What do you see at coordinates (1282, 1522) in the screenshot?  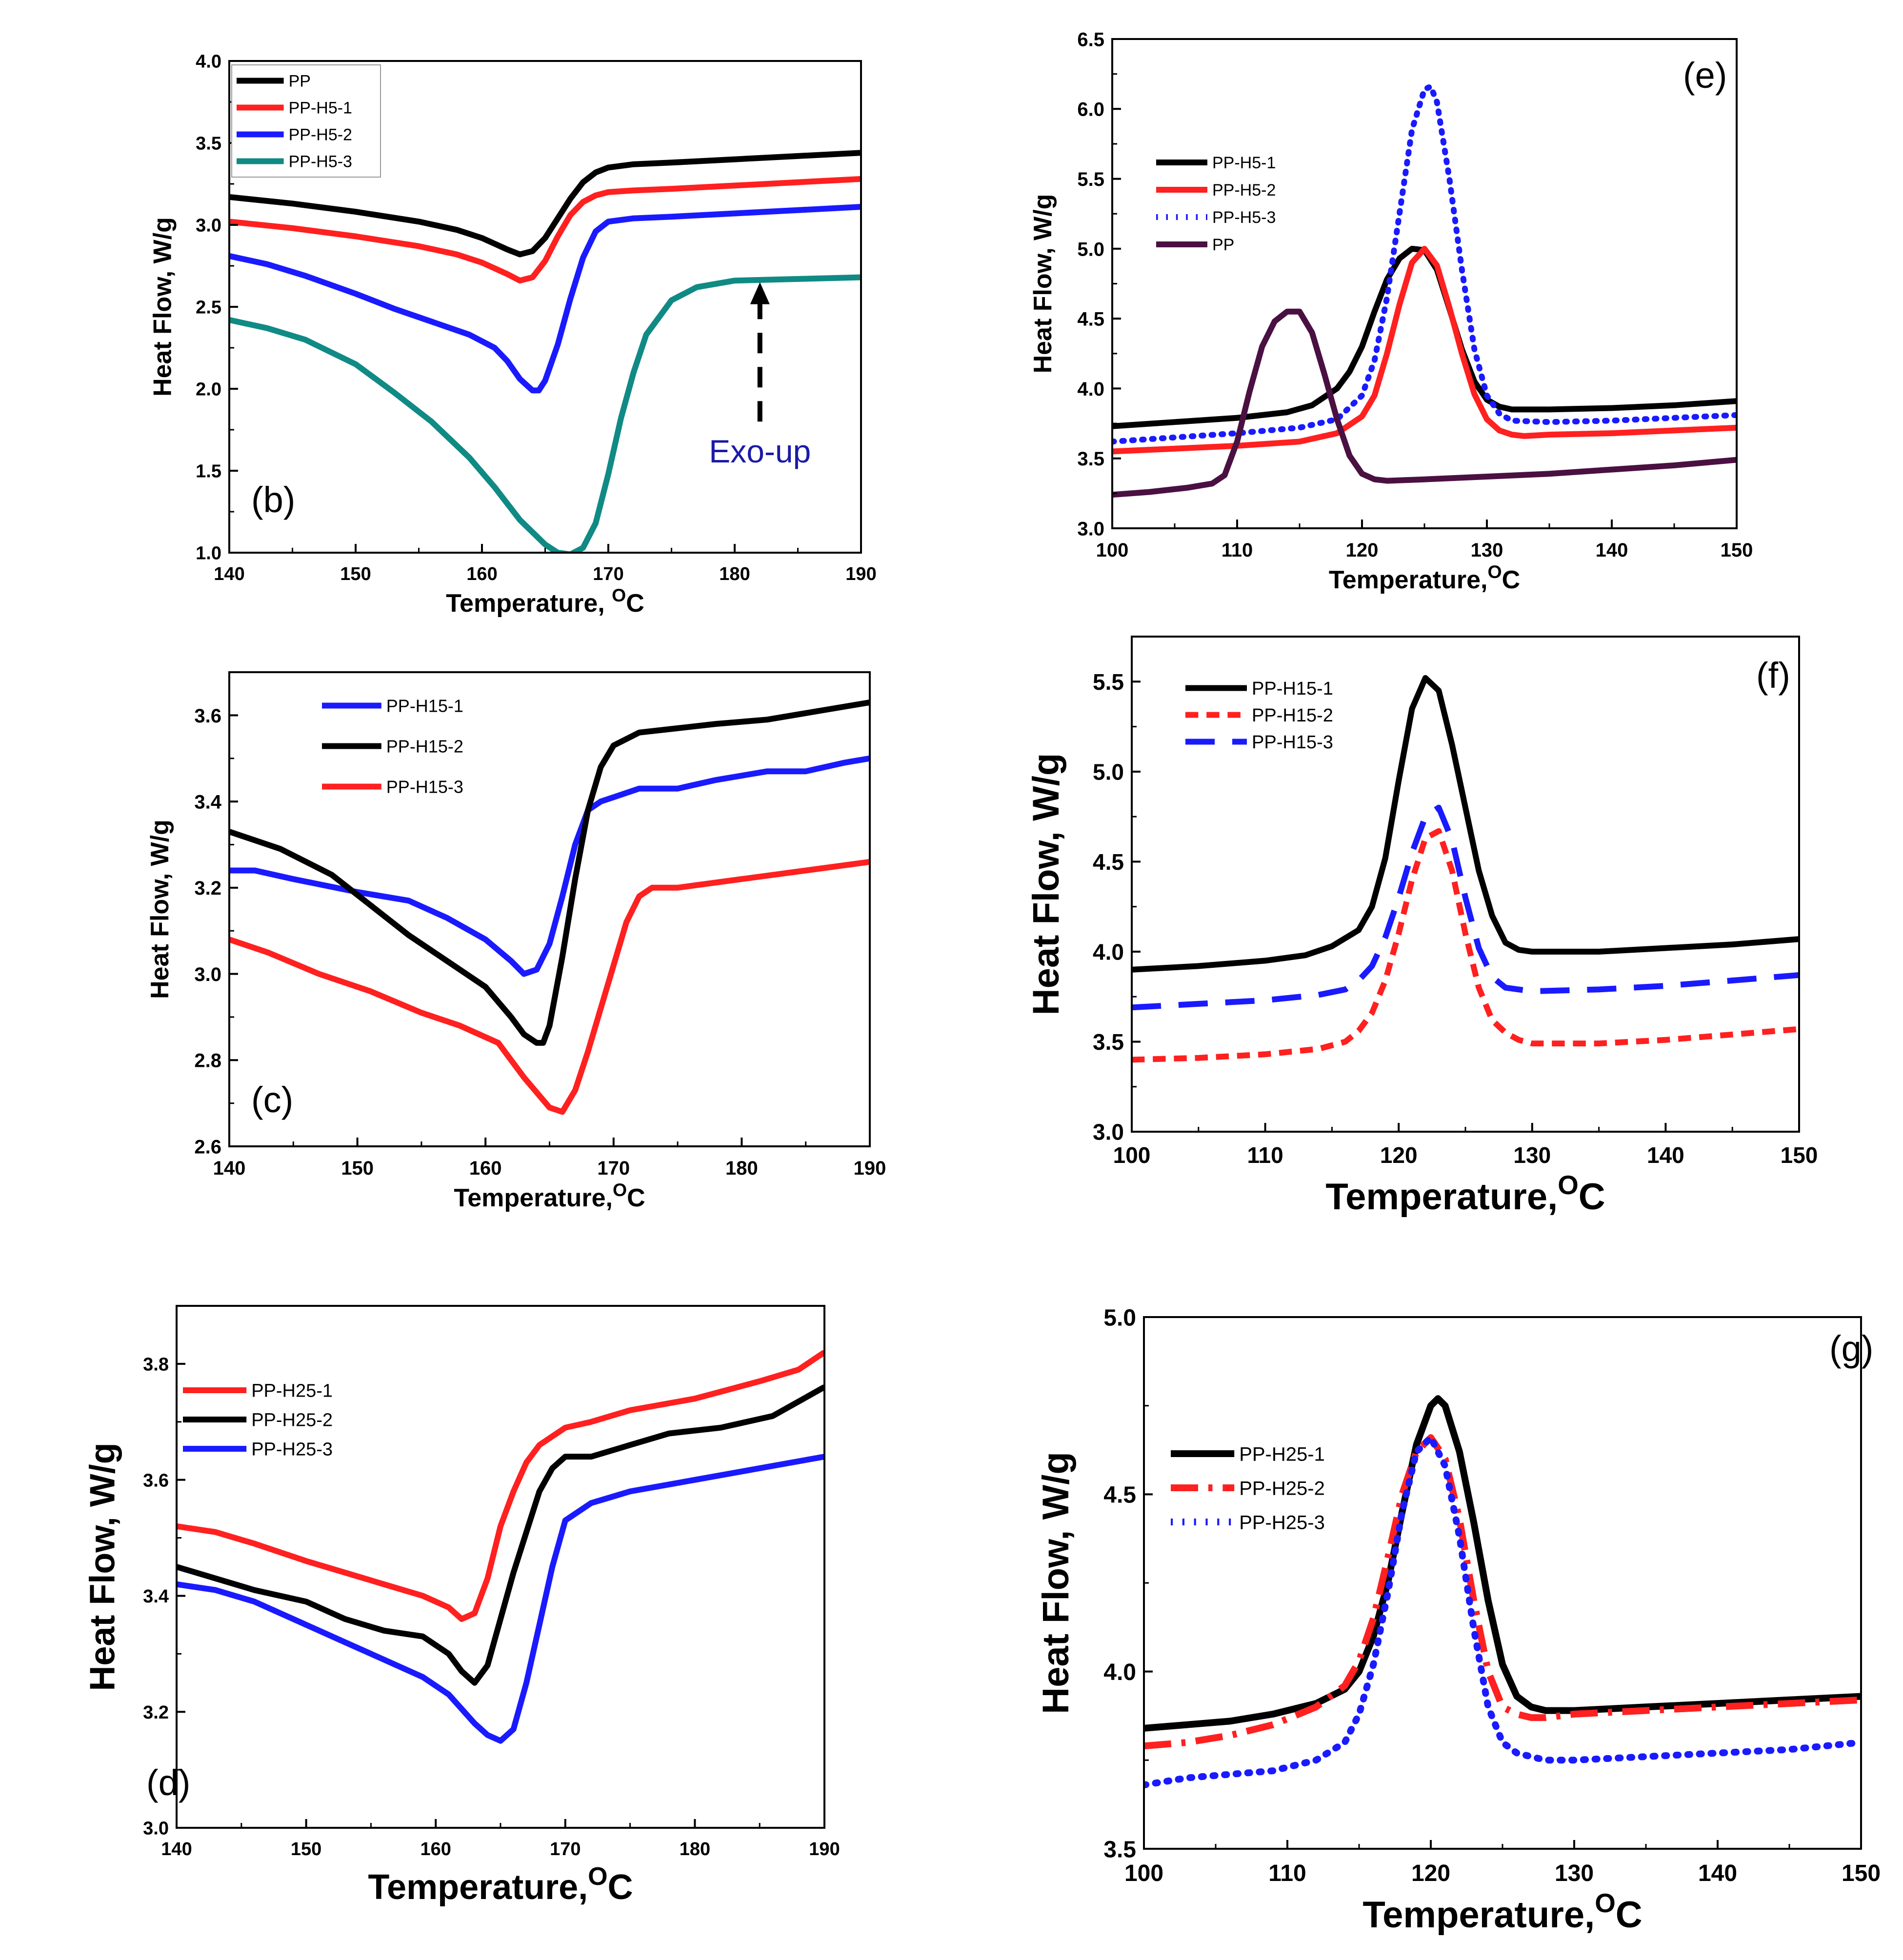 I see `legend-label: PP-H25-3` at bounding box center [1282, 1522].